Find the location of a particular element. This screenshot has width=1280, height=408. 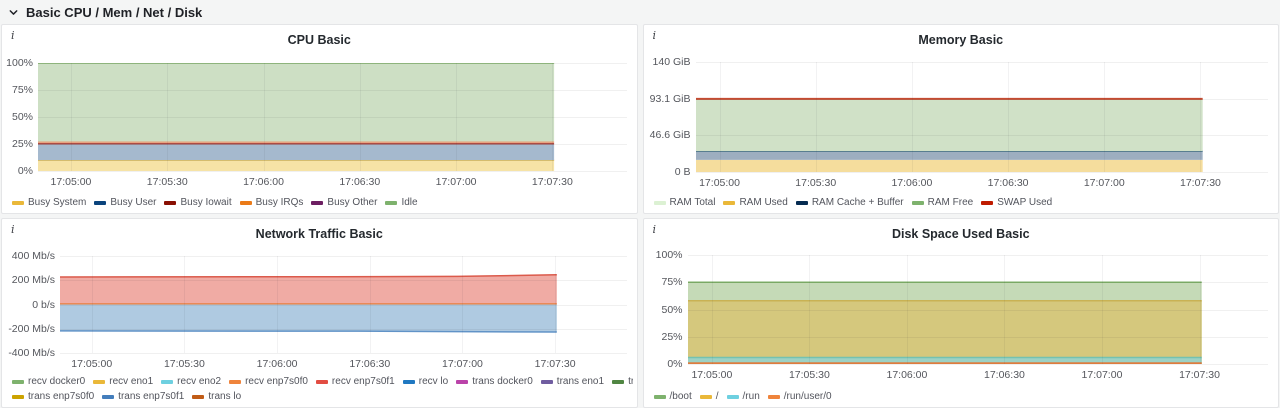

legend-item: recv enp7s0f1 is located at coordinates (355, 382).